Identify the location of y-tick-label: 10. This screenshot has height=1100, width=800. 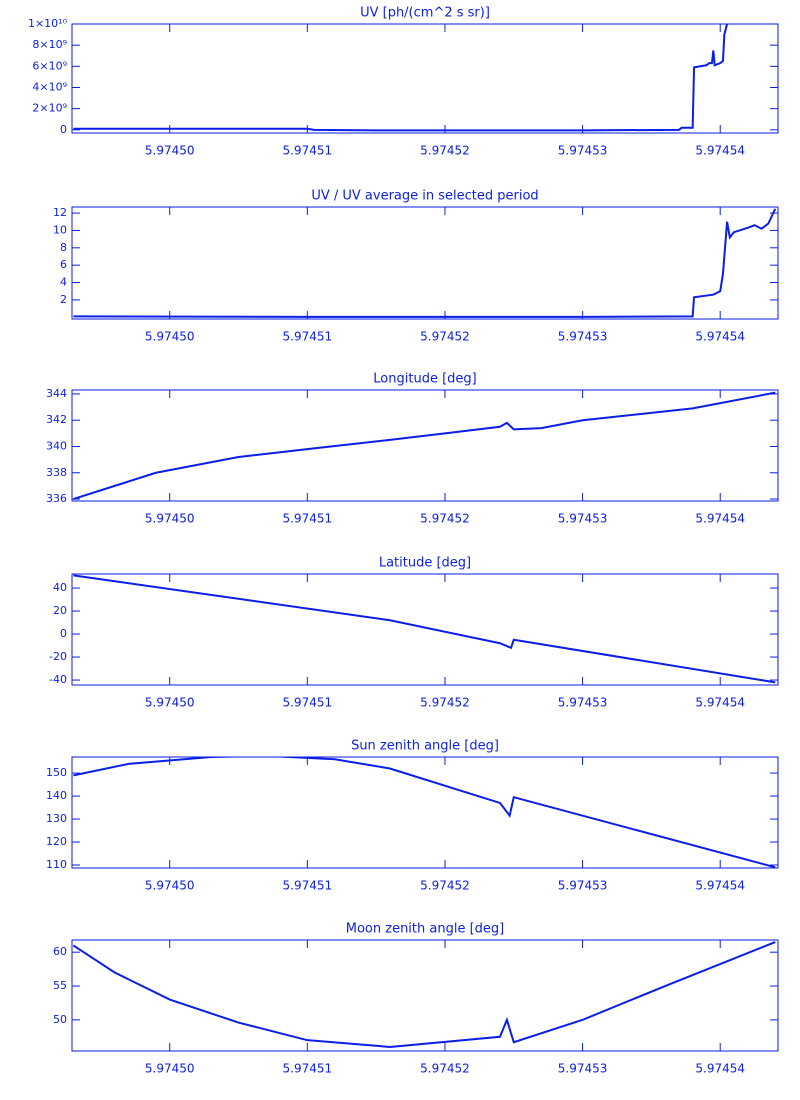
(60, 229).